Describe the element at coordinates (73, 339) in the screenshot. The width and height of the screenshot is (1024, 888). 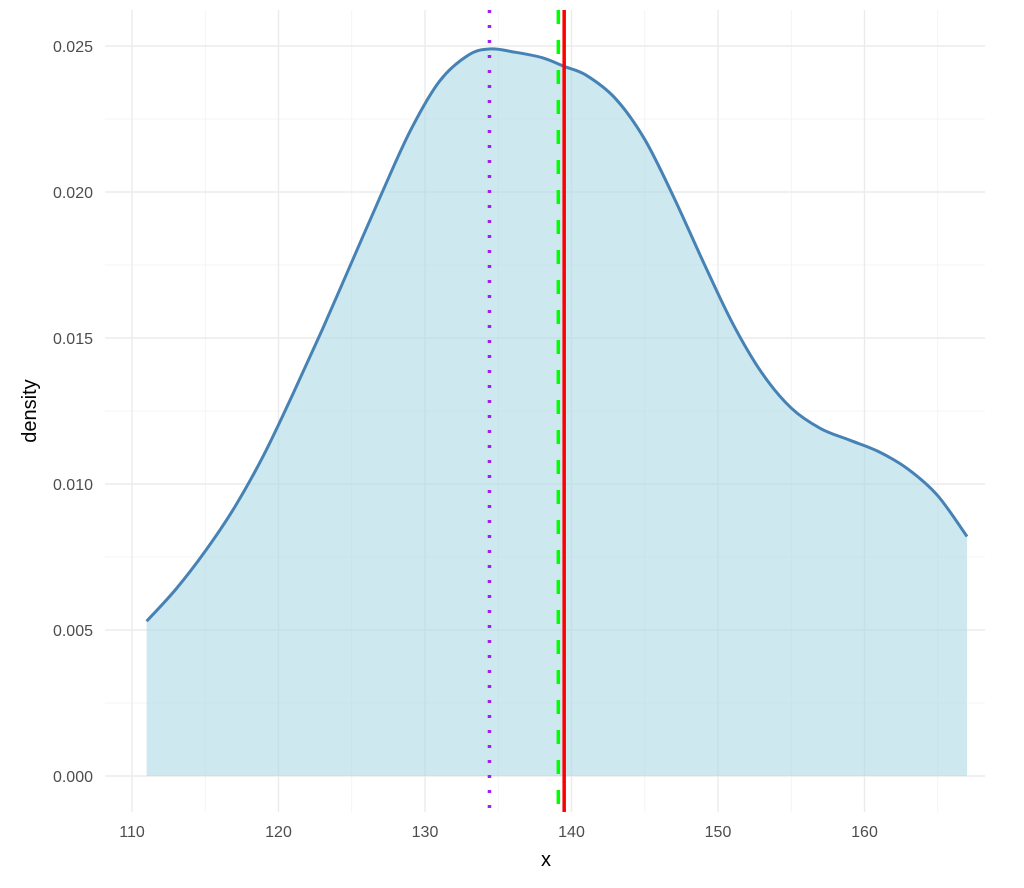
I see `y-tick-label: 0.015` at that location.